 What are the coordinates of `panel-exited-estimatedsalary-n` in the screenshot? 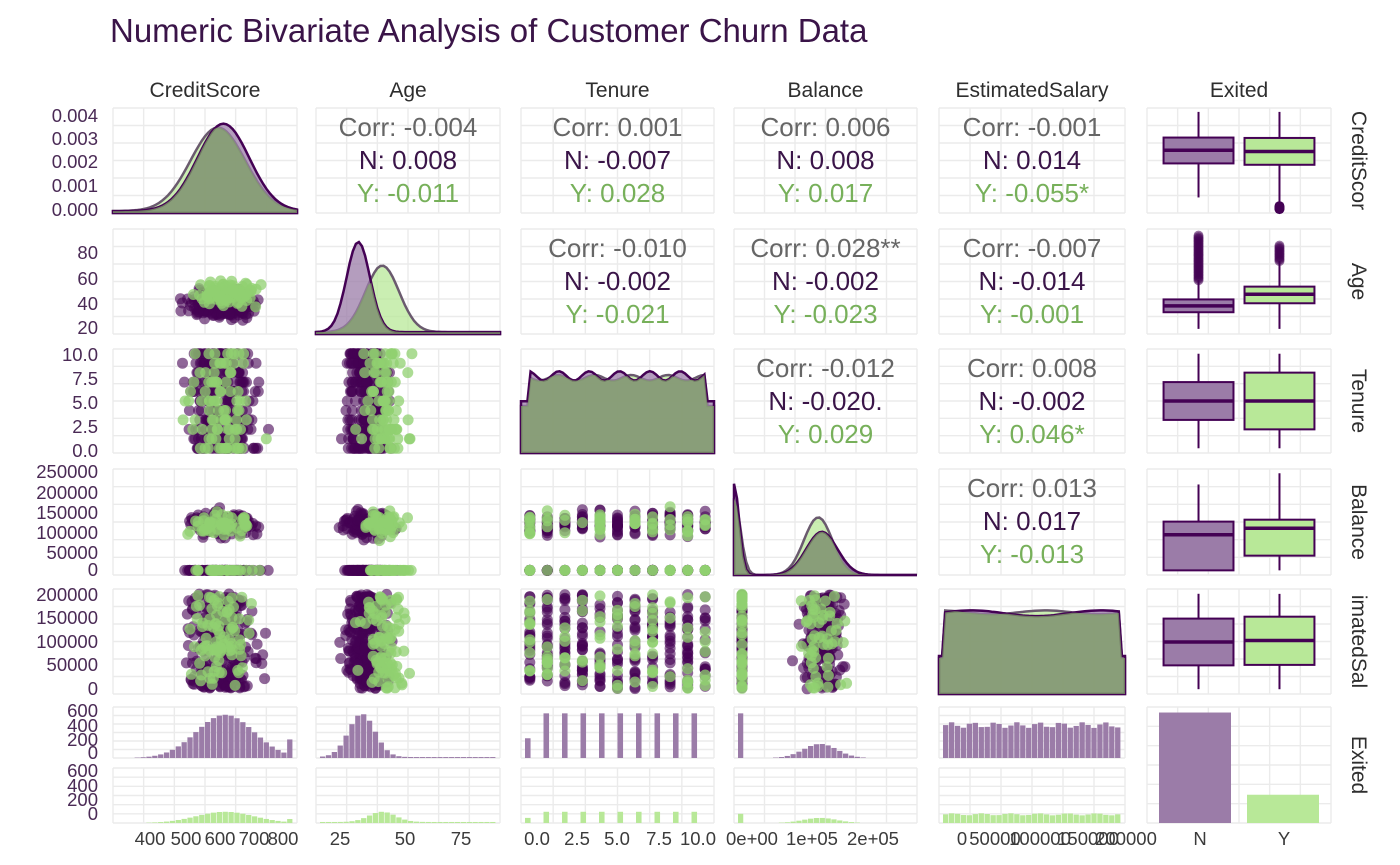 It's located at (1032, 732).